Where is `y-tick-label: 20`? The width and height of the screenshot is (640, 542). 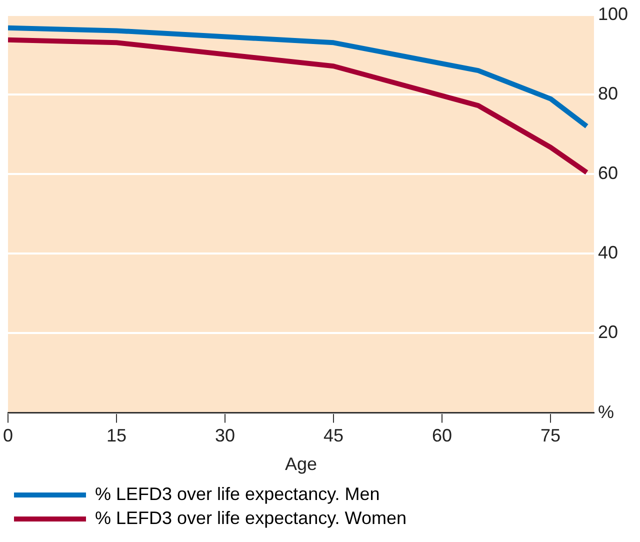 y-tick-label: 20 is located at coordinates (608, 332).